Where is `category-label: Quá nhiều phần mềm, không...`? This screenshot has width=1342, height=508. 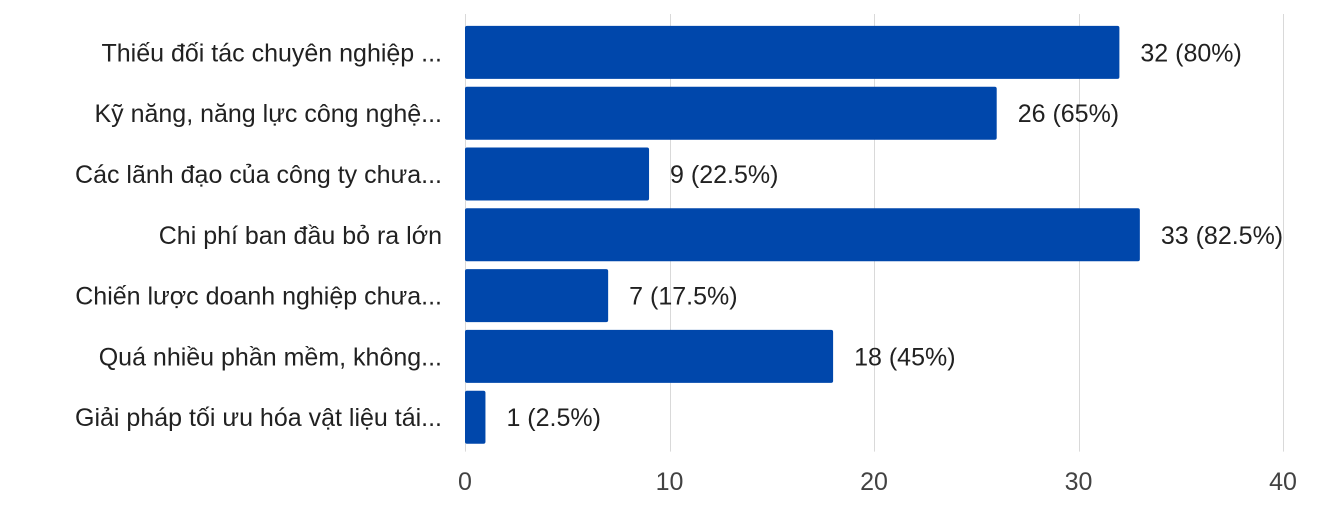
category-label: Quá nhiều phần mềm, không... is located at coordinates (270, 357).